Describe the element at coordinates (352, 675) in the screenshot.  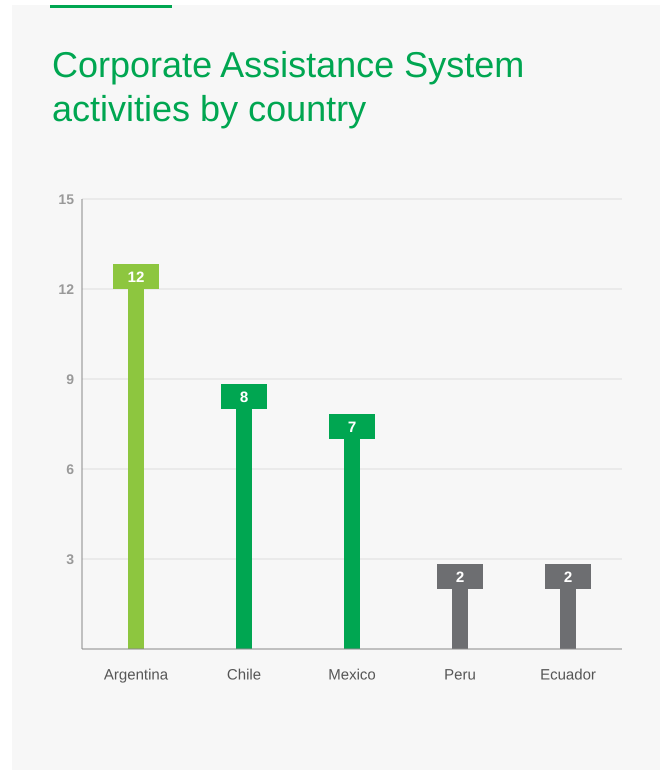
I see `x-tick-label: Mexico` at that location.